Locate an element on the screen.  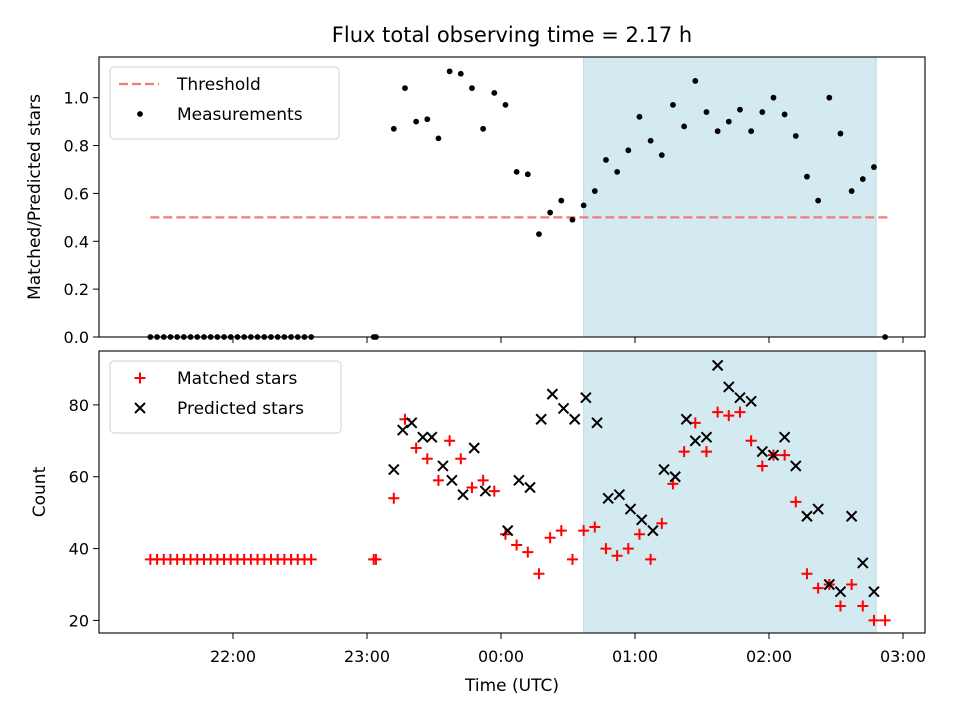
legend-box is located at coordinates (224, 103).